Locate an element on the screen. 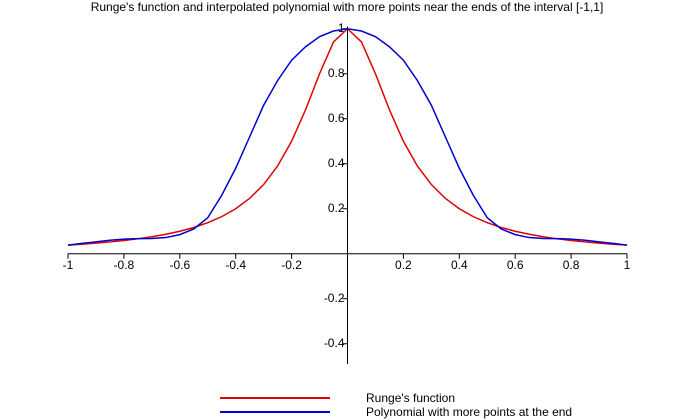 The width and height of the screenshot is (695, 420). y-tick-label: 0.2 is located at coordinates (336, 208).